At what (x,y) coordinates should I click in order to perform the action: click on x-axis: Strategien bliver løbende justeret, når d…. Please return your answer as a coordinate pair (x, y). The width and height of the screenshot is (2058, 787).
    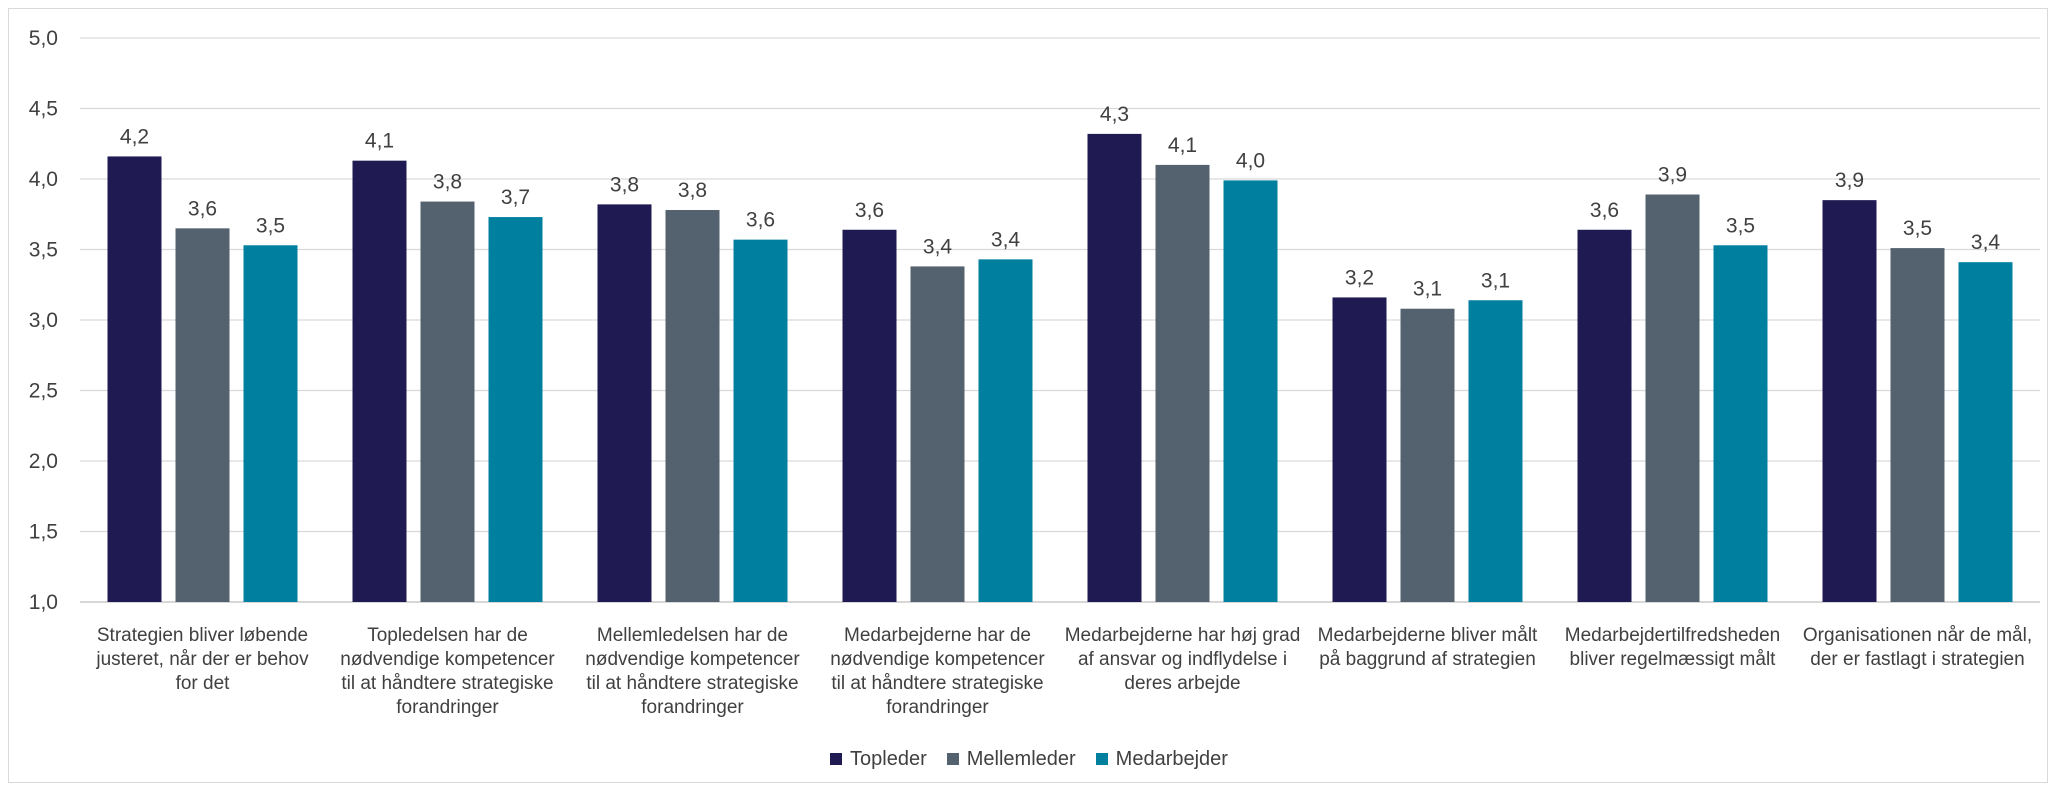
    Looking at the image, I should click on (1063, 671).